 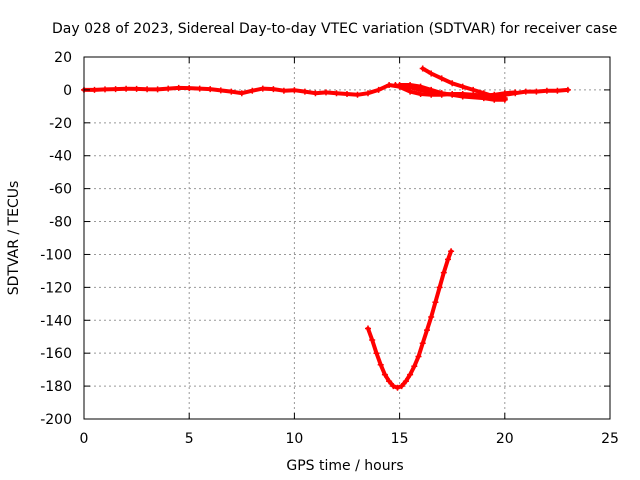 I want to click on y-tick-label: -100, so click(x=56, y=255).